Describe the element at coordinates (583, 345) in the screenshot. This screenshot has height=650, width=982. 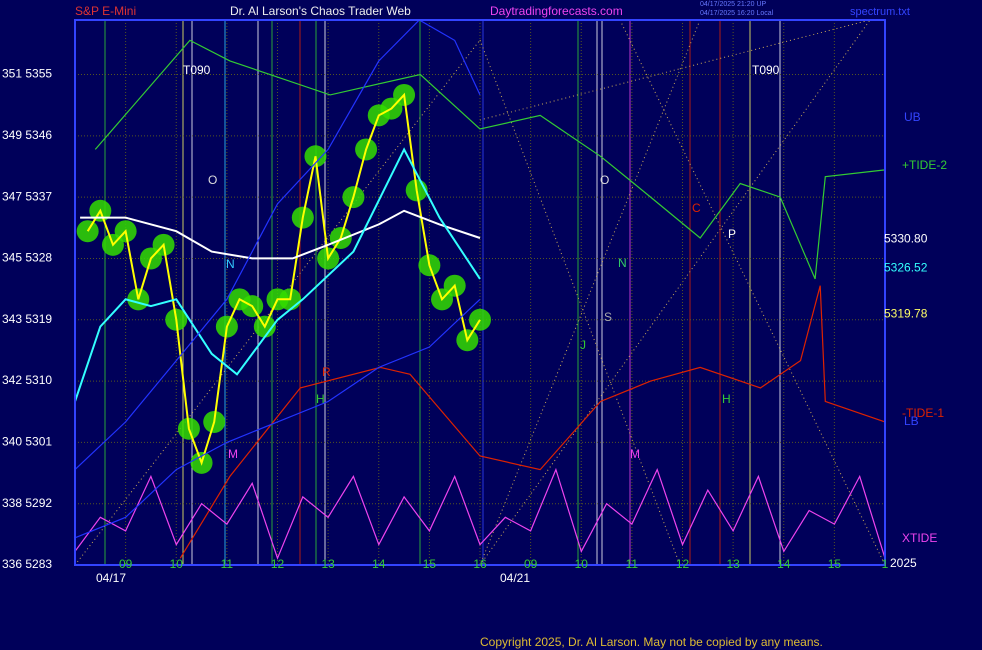
I see `annotation: J` at that location.